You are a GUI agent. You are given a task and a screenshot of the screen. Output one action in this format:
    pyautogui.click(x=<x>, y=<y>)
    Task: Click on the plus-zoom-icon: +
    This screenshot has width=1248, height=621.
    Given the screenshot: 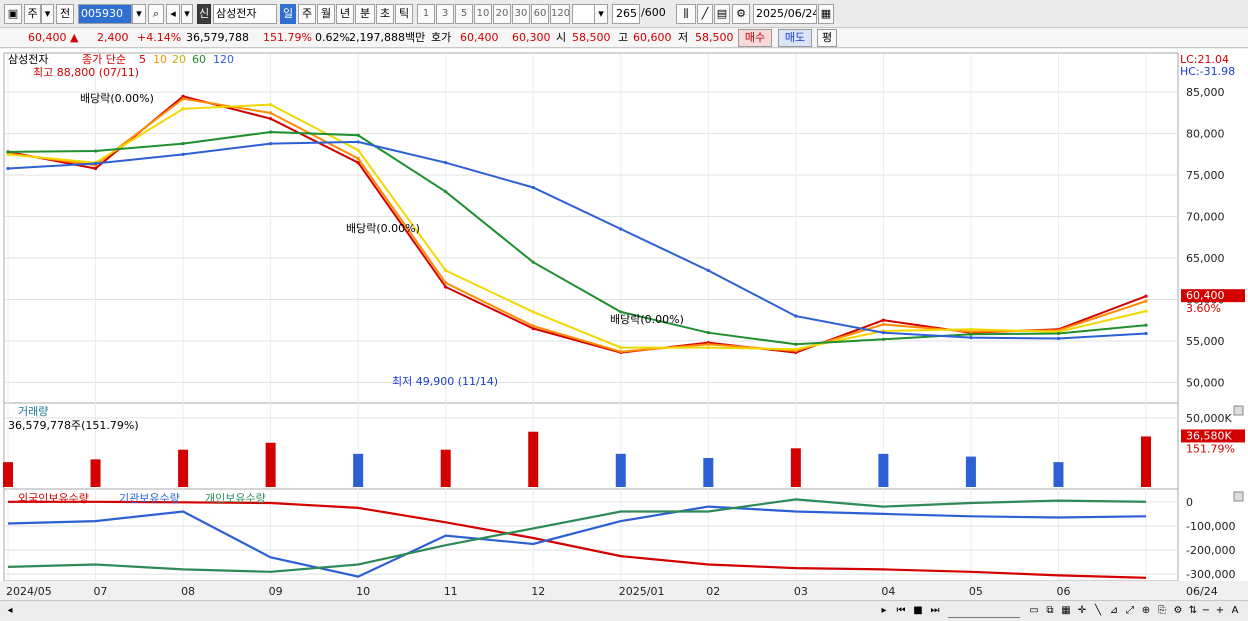 What is the action you would take?
    pyautogui.click(x=1220, y=610)
    